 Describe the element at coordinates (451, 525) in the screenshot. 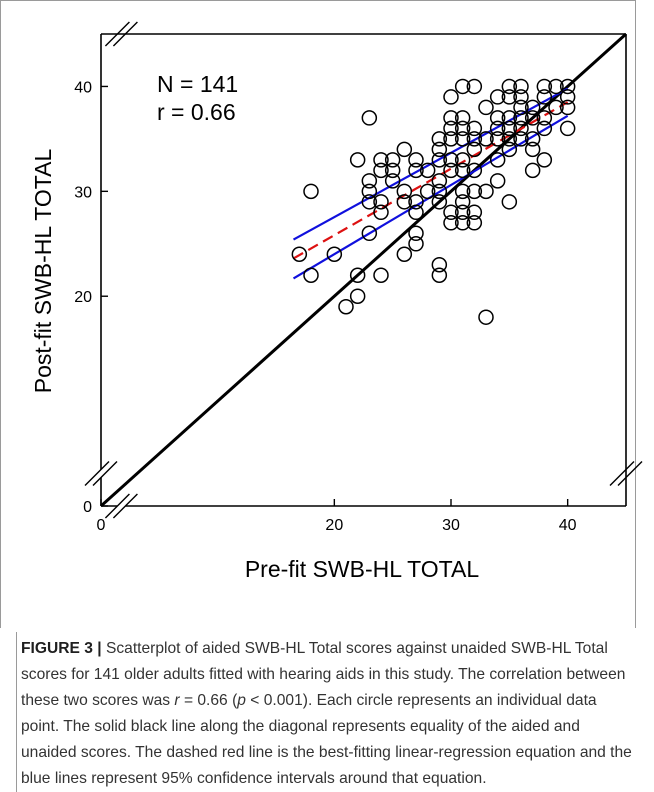

I see `x-tick-label-30: 30` at that location.